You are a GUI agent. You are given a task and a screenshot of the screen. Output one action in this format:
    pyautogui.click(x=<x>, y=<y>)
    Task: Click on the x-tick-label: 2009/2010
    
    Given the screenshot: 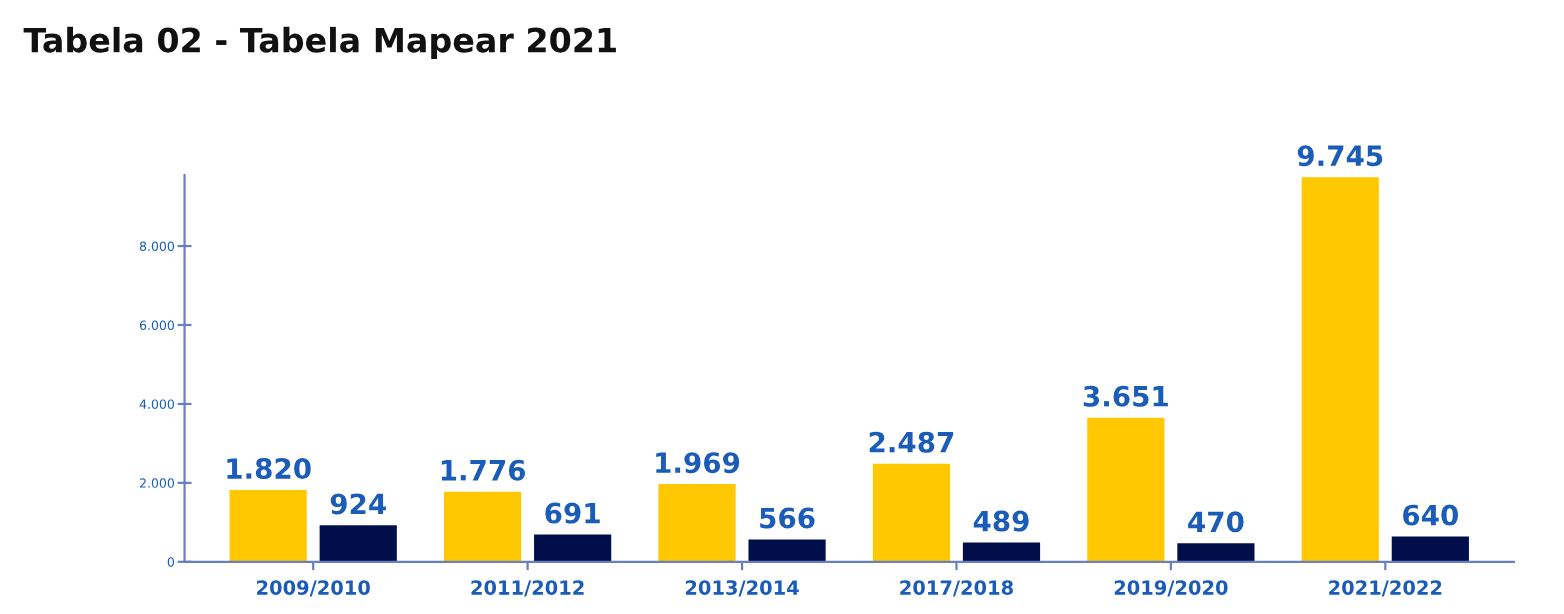 What is the action you would take?
    pyautogui.click(x=313, y=588)
    